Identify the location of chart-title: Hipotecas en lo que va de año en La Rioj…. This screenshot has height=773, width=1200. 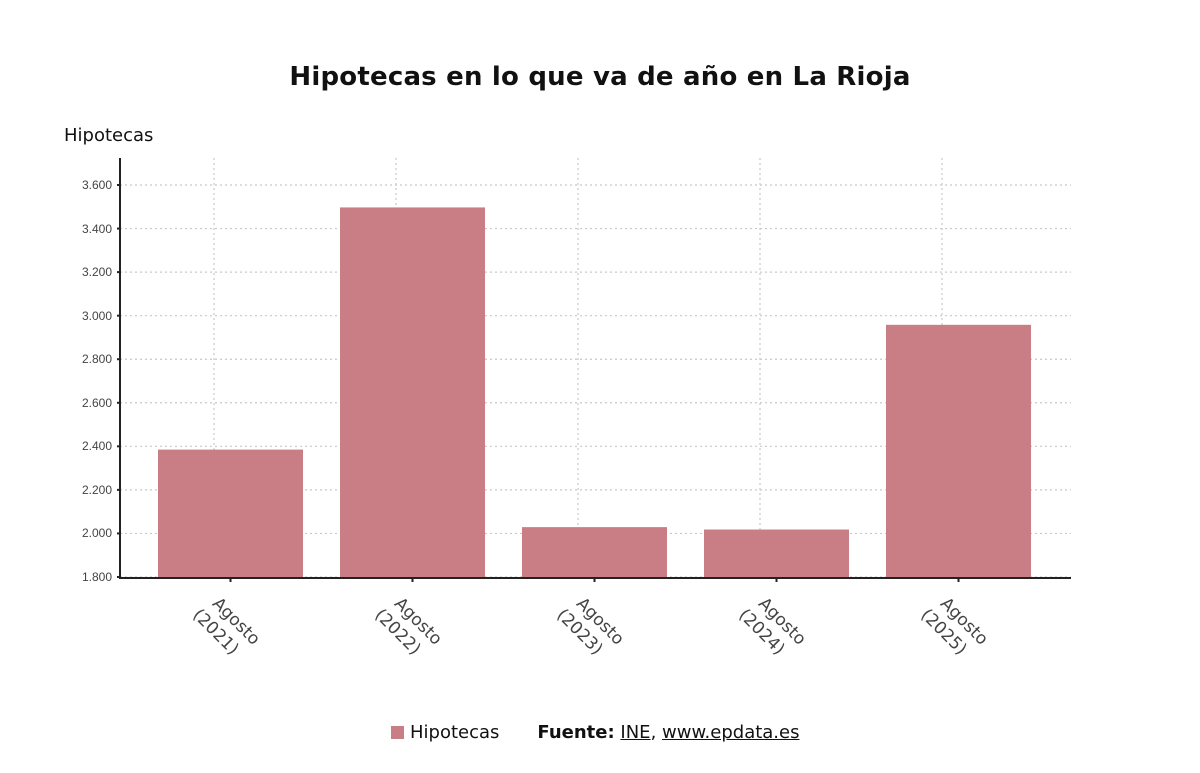
(600, 77).